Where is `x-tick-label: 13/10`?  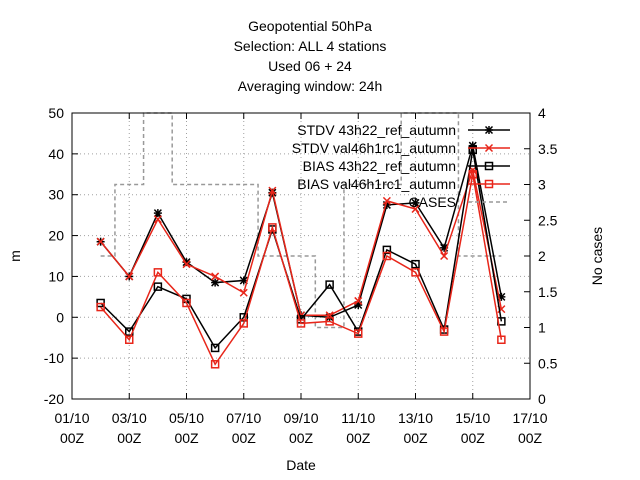
x-tick-label: 13/10 is located at coordinates (415, 418).